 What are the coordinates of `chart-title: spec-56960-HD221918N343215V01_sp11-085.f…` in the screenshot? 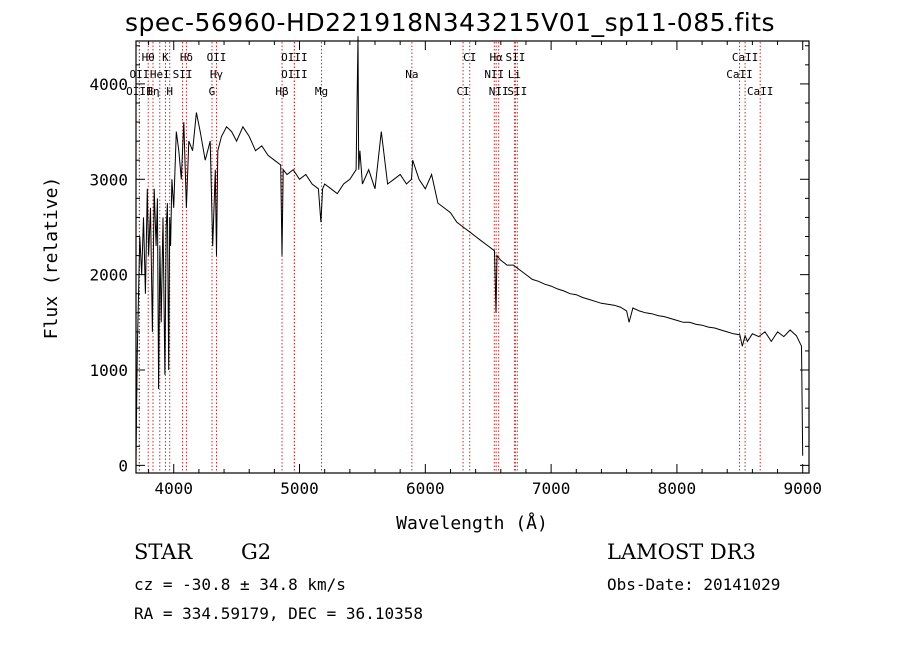 It's located at (450, 22).